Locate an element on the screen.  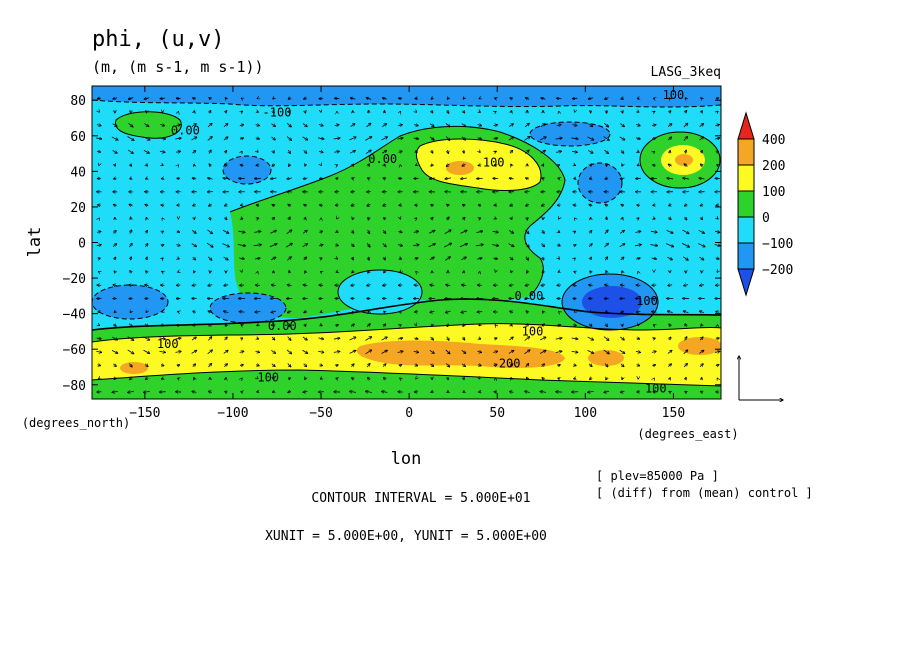
y-tick-label: −40 is located at coordinates (74, 315).